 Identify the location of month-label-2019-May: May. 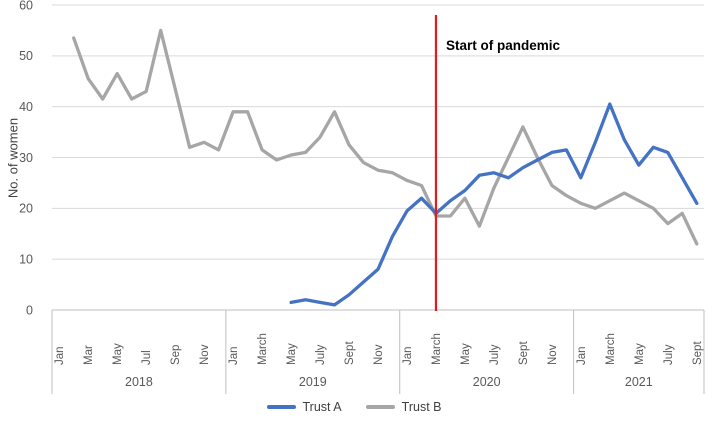
(292, 354).